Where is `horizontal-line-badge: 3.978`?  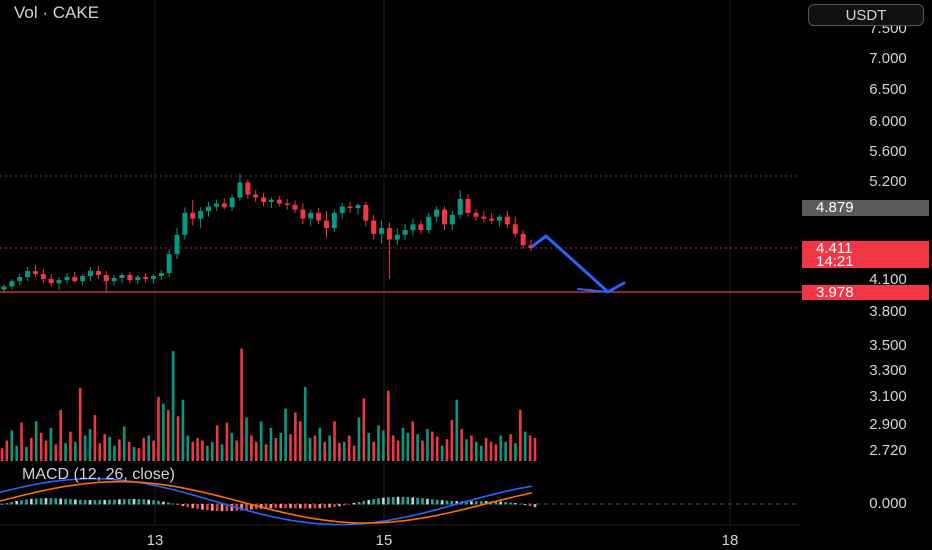 horizontal-line-badge: 3.978 is located at coordinates (865, 292).